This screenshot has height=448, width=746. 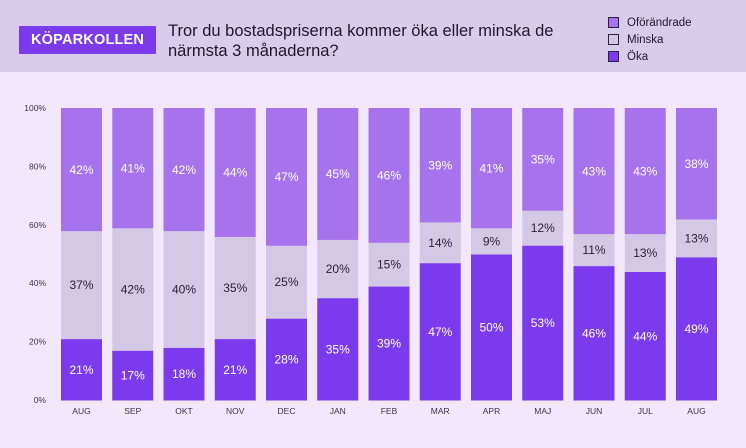 What do you see at coordinates (132, 411) in the screenshot?
I see `x-tick-label: SEP` at bounding box center [132, 411].